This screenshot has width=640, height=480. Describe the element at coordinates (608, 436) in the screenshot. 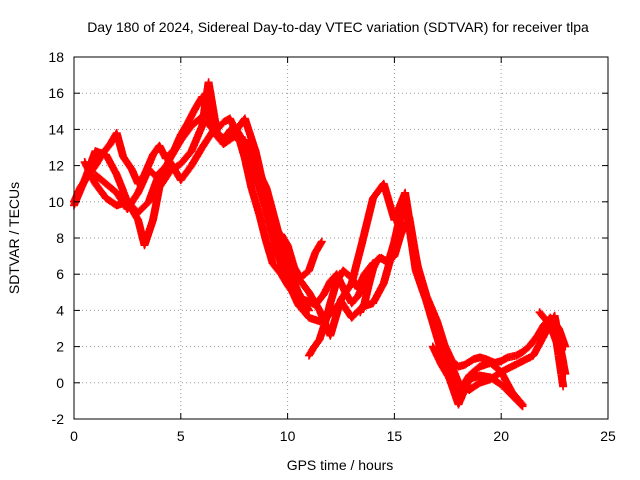

I see `x-tick-label: 25` at that location.